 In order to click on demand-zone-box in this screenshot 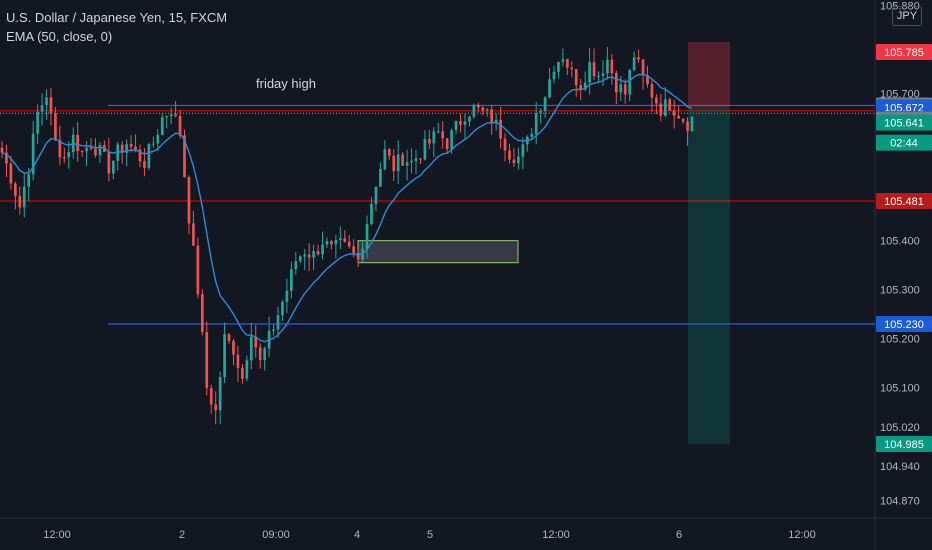, I will do `click(438, 252)`.